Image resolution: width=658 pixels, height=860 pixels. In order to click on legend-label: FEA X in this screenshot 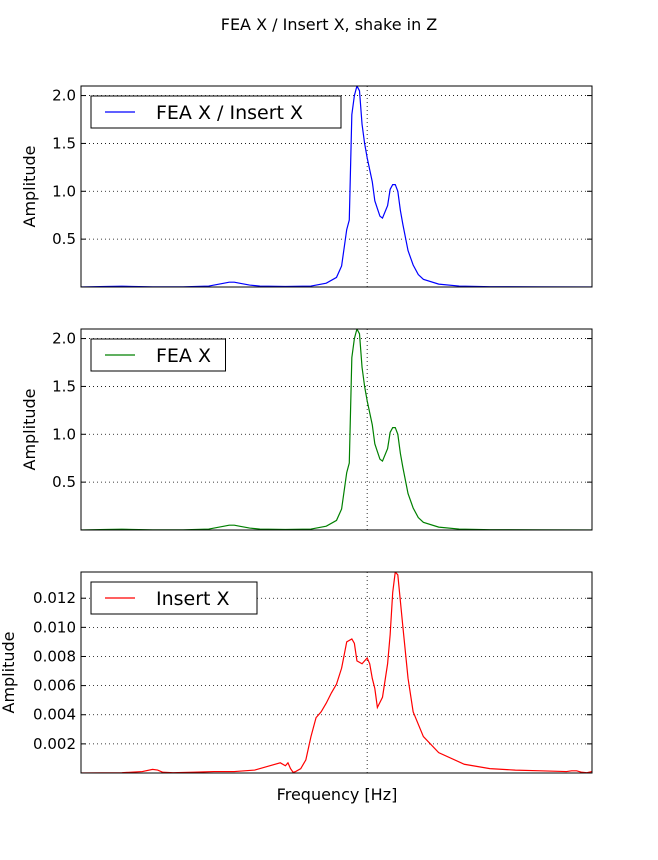, I will do `click(183, 356)`.